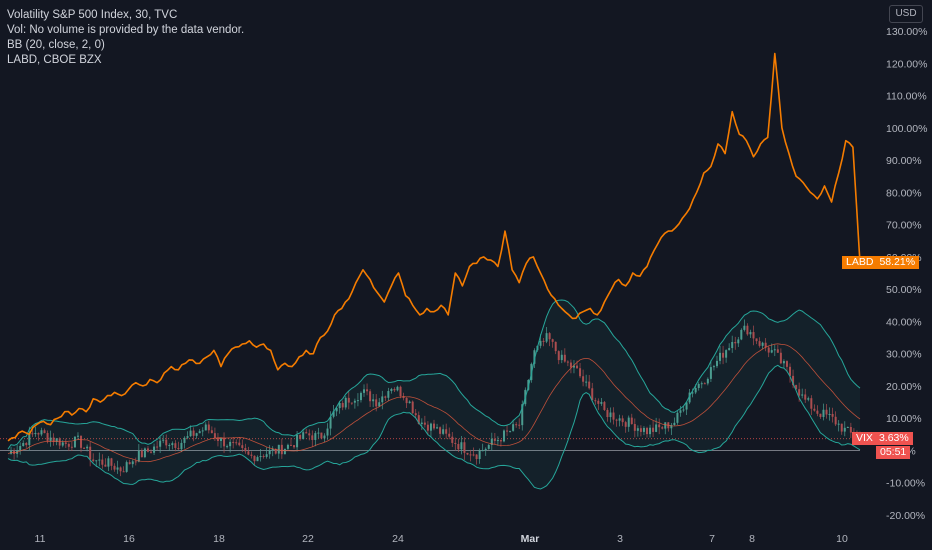  I want to click on y-tick-label: 70.00%, so click(904, 226).